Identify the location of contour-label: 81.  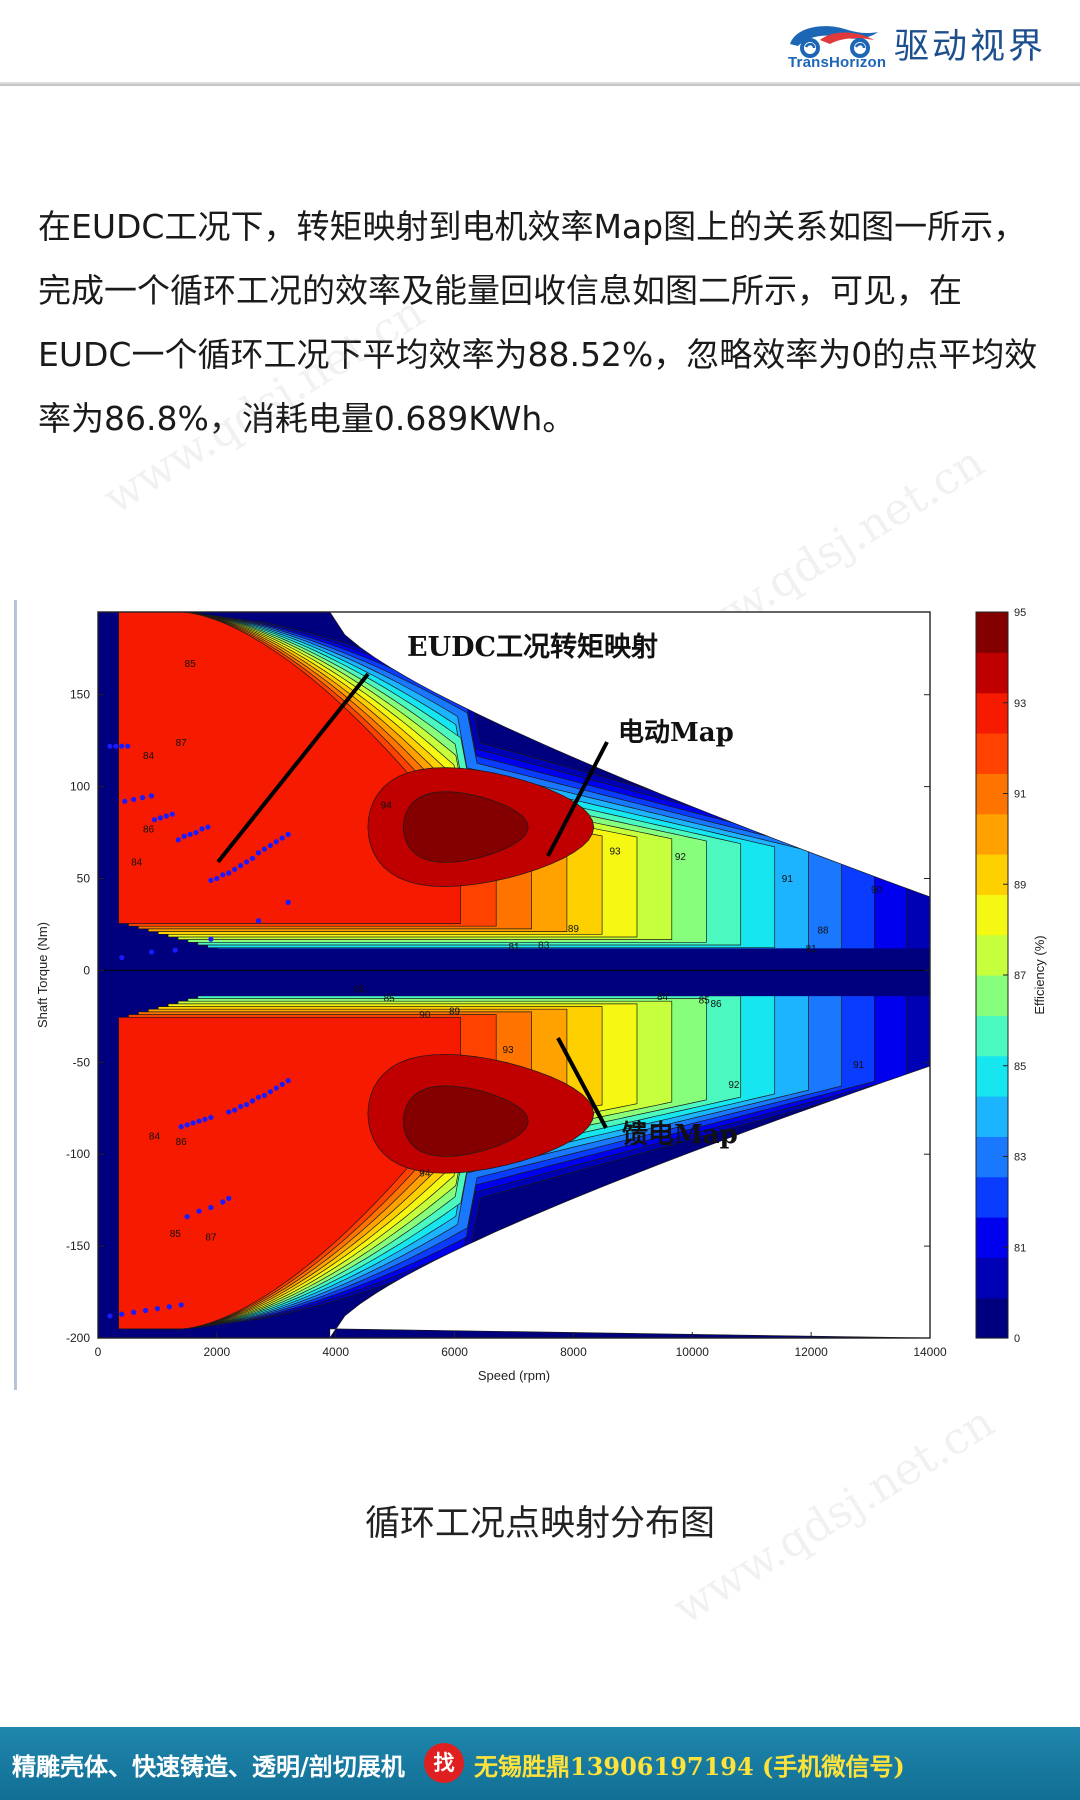
(812, 949).